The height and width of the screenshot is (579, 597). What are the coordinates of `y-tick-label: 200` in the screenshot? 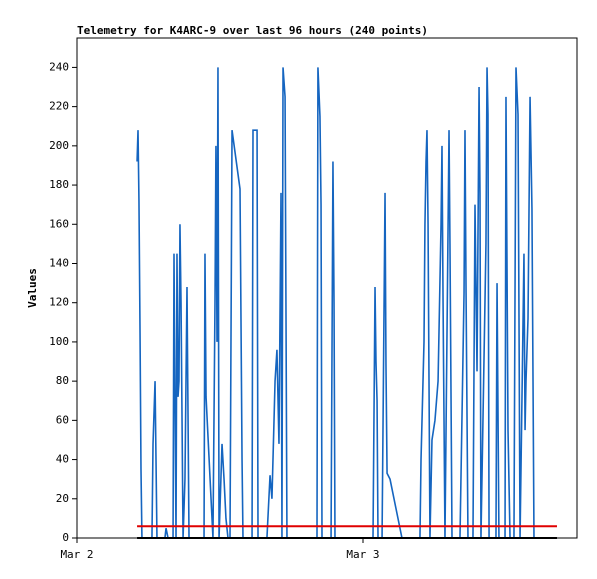 It's located at (59, 145).